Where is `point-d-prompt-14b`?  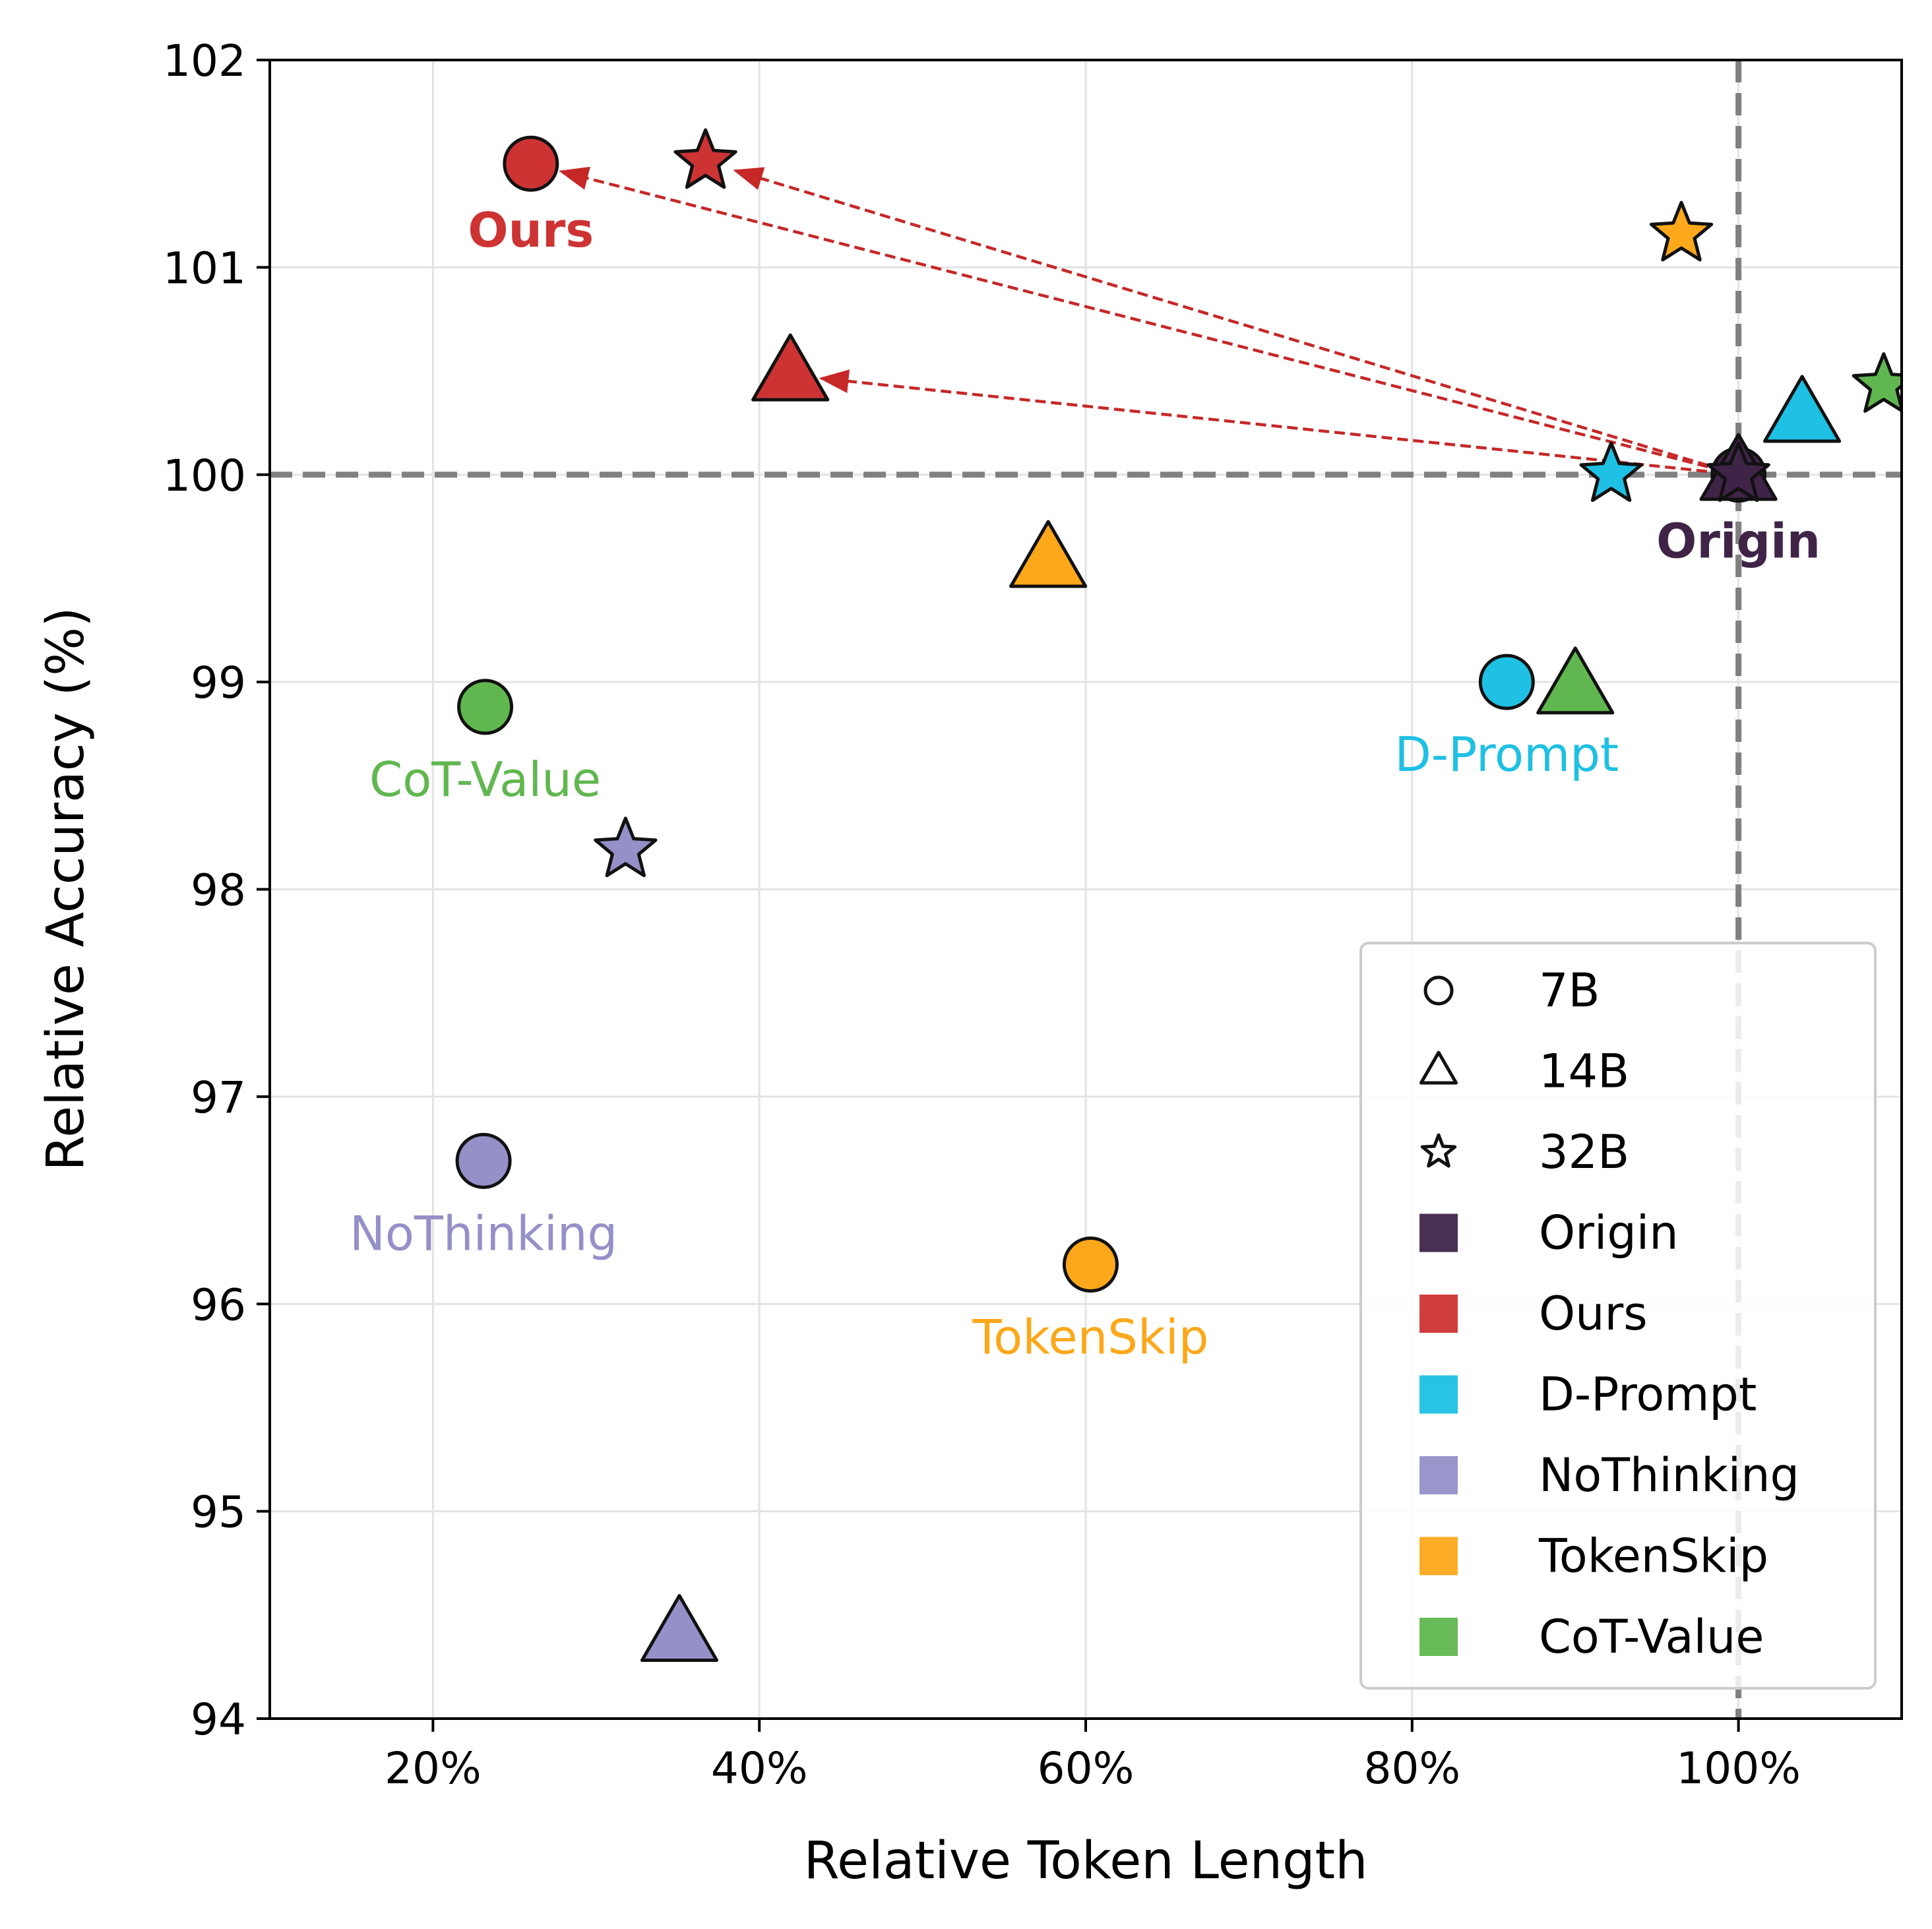
point-d-prompt-14b is located at coordinates (1802, 409).